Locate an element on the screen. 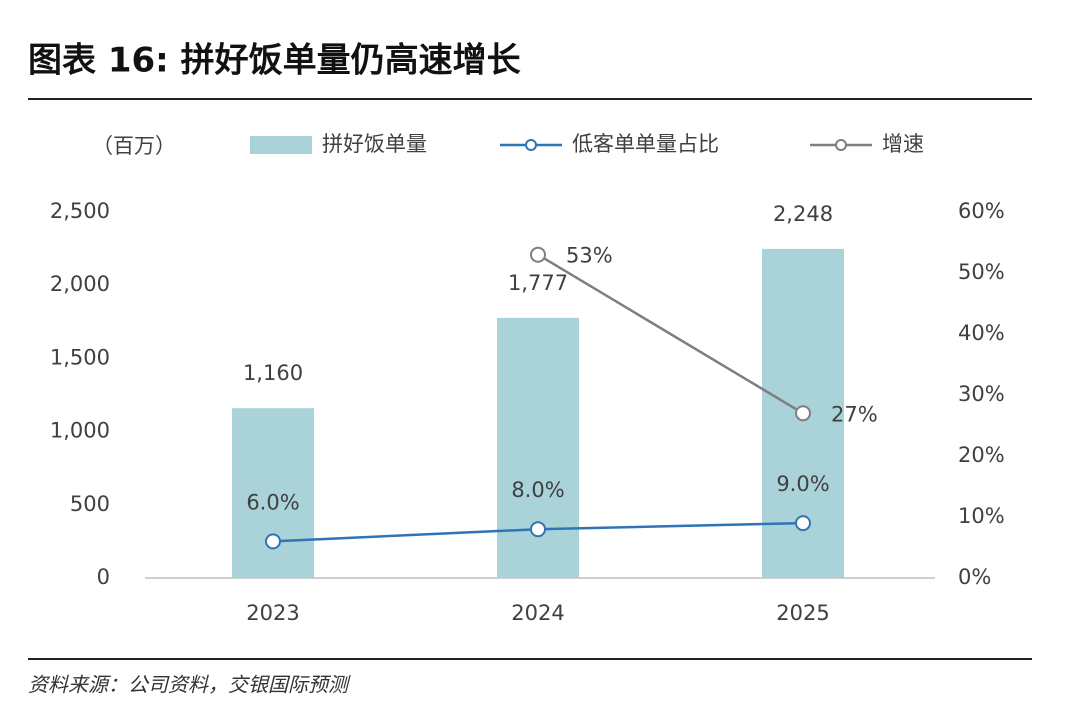 This screenshot has height=719, width=1080. legend-label: 增速 is located at coordinates (903, 144).